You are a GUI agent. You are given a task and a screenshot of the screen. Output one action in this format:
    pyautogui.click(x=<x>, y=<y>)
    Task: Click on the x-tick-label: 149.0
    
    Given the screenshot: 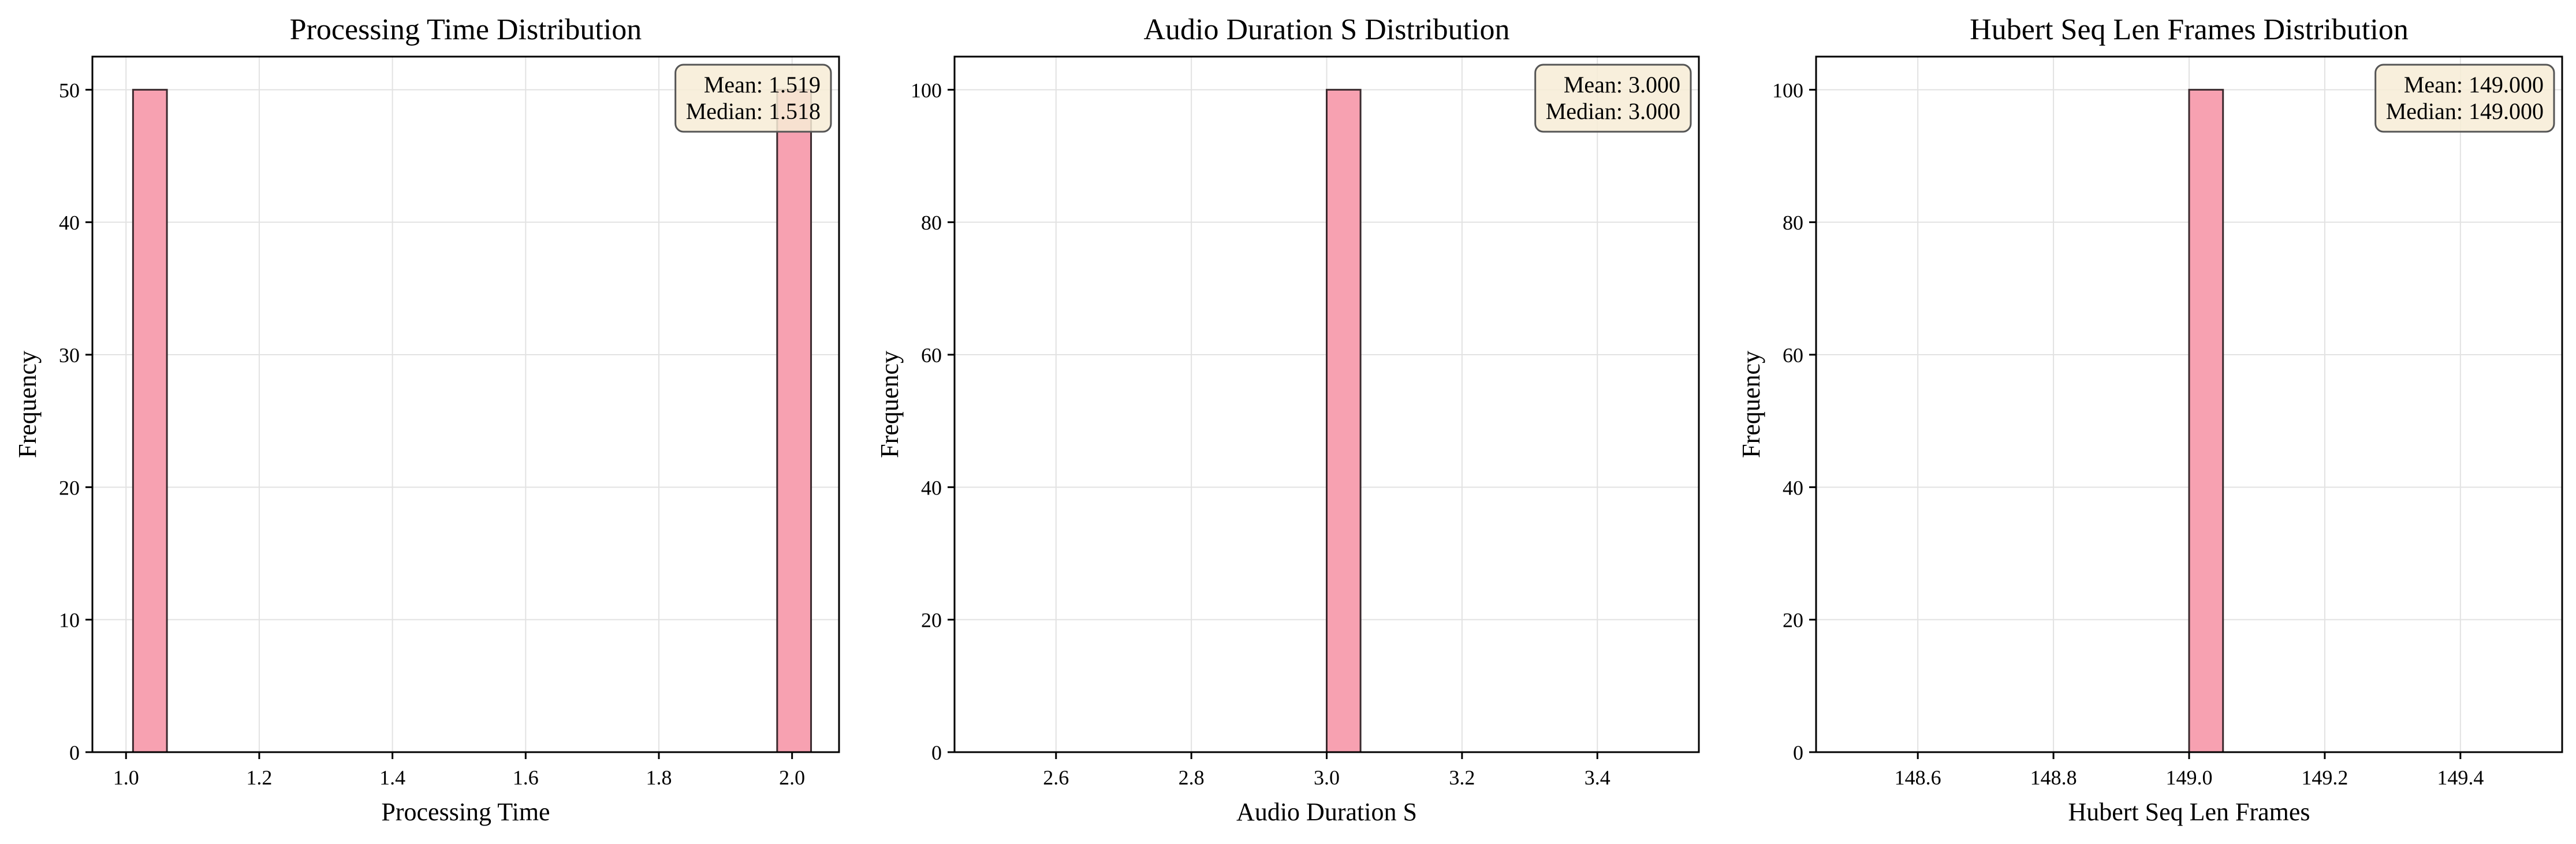 What is the action you would take?
    pyautogui.click(x=2189, y=778)
    